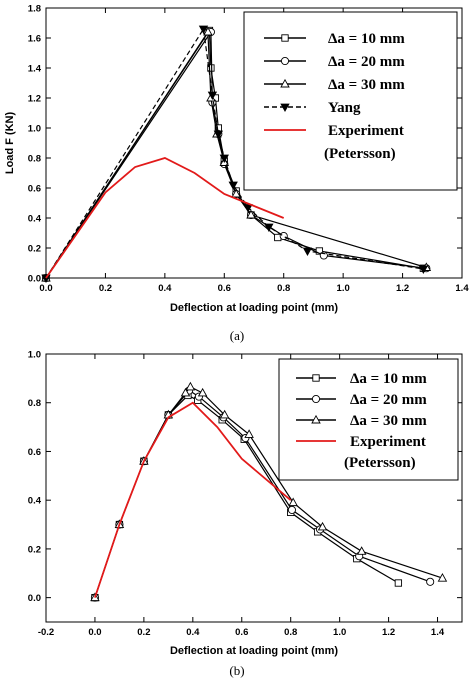  I want to click on chart-a-x-tick-label: 1.0, so click(343, 288).